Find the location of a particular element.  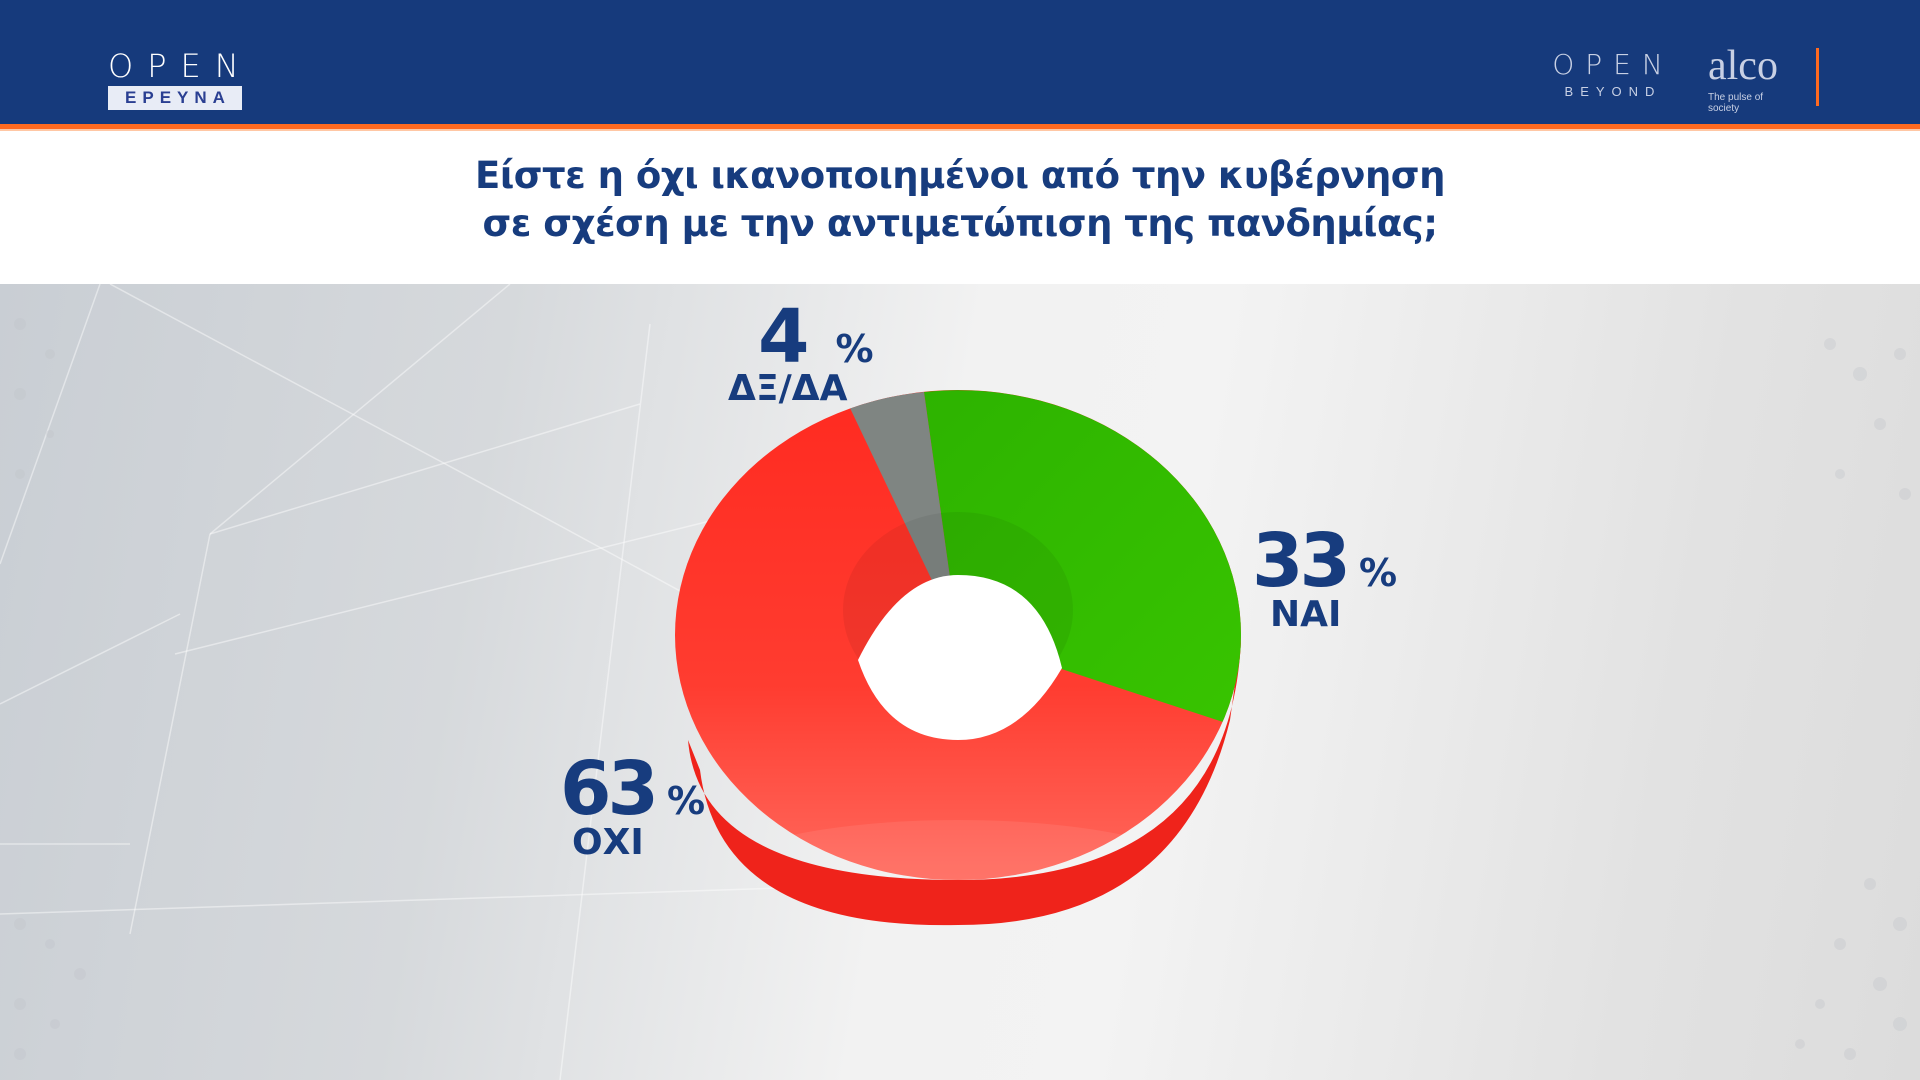

label-oxi: 63% ΟΧΙ is located at coordinates (632, 807).